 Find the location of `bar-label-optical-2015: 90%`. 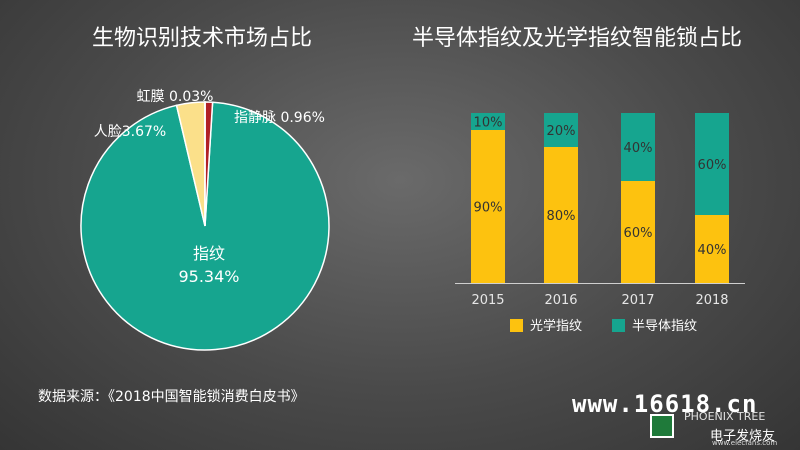

bar-label-optical-2015: 90% is located at coordinates (488, 208).